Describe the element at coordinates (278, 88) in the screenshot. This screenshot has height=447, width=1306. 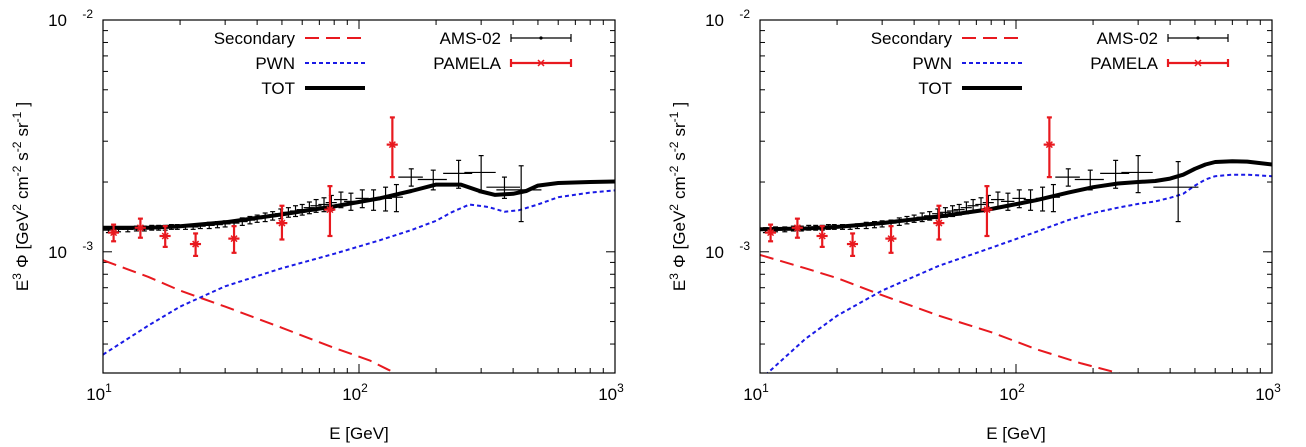
I see `legend-label: TOT` at that location.